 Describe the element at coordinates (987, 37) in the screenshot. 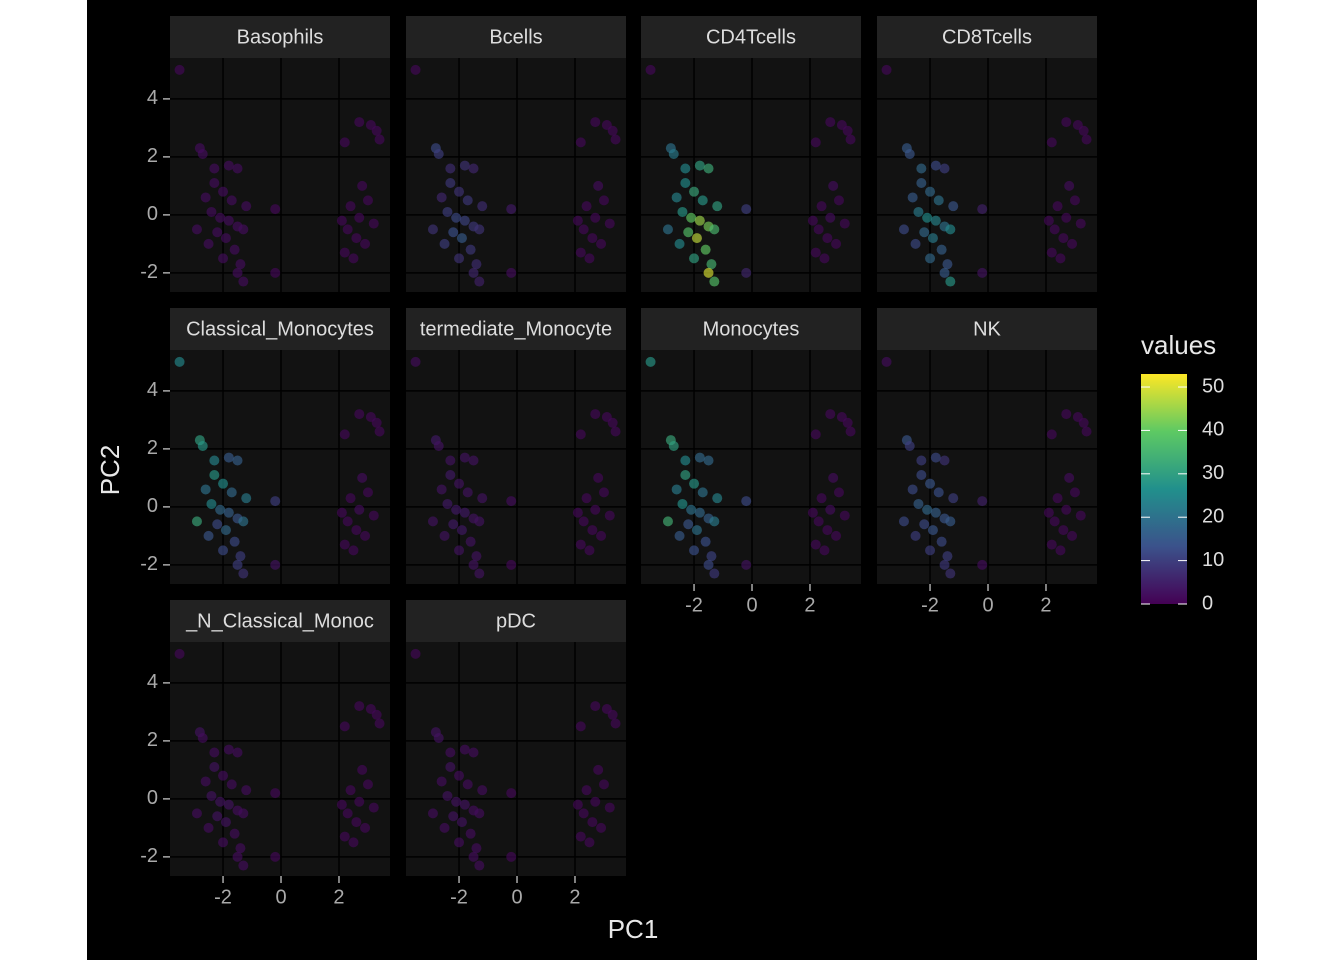

I see `strip-label: CD8Tcells` at that location.